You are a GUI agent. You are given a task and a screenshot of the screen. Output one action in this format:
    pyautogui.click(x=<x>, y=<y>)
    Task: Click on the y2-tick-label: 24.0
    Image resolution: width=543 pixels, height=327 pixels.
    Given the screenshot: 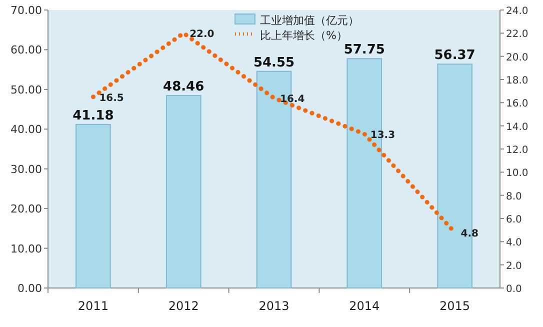 What is the action you would take?
    pyautogui.click(x=517, y=11)
    